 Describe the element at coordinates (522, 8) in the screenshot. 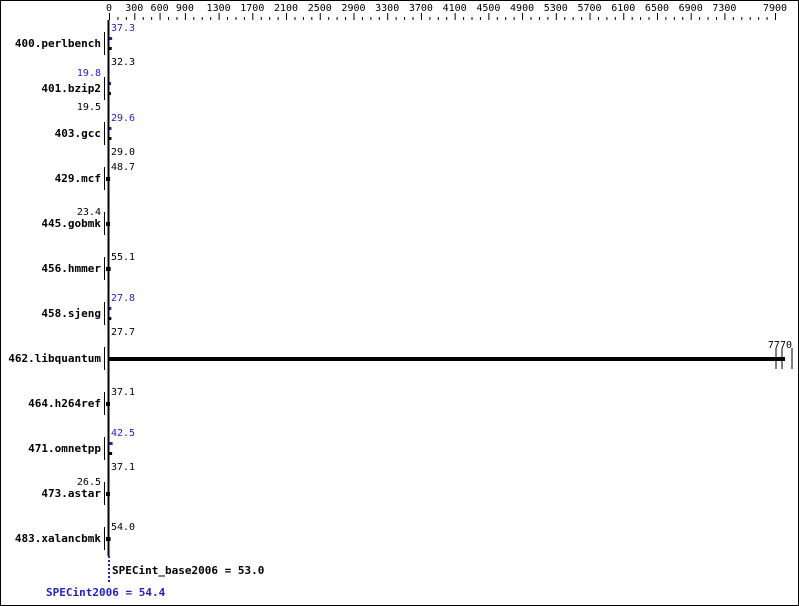

I see `x-tick-label: 4900` at that location.